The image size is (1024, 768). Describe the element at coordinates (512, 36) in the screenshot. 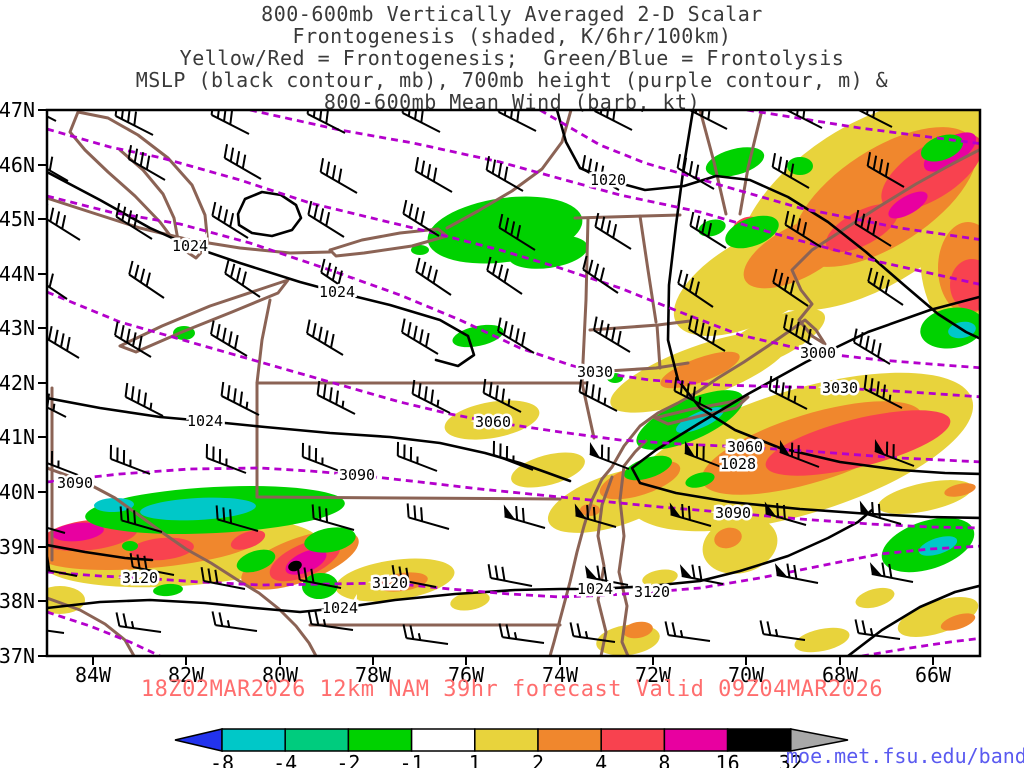

I see `title-line-2: Frontogenesis (shaded, K/6hr/100km)` at that location.